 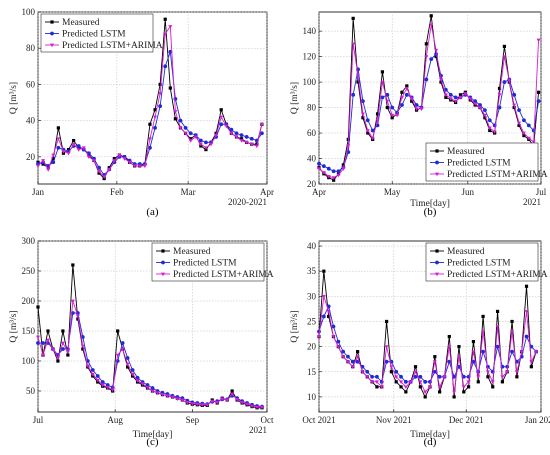 I want to click on y-tick-label: 100, so click(x=29, y=12).